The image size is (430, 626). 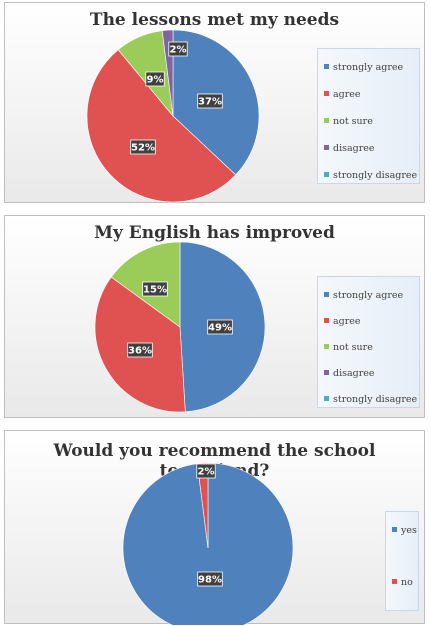 I want to click on svg-text: 37%, so click(x=210, y=102).